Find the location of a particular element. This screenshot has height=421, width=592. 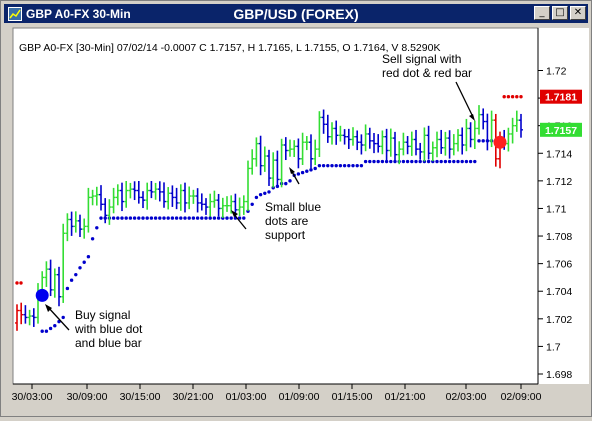

price-label-text: 1.7181 is located at coordinates (561, 98).